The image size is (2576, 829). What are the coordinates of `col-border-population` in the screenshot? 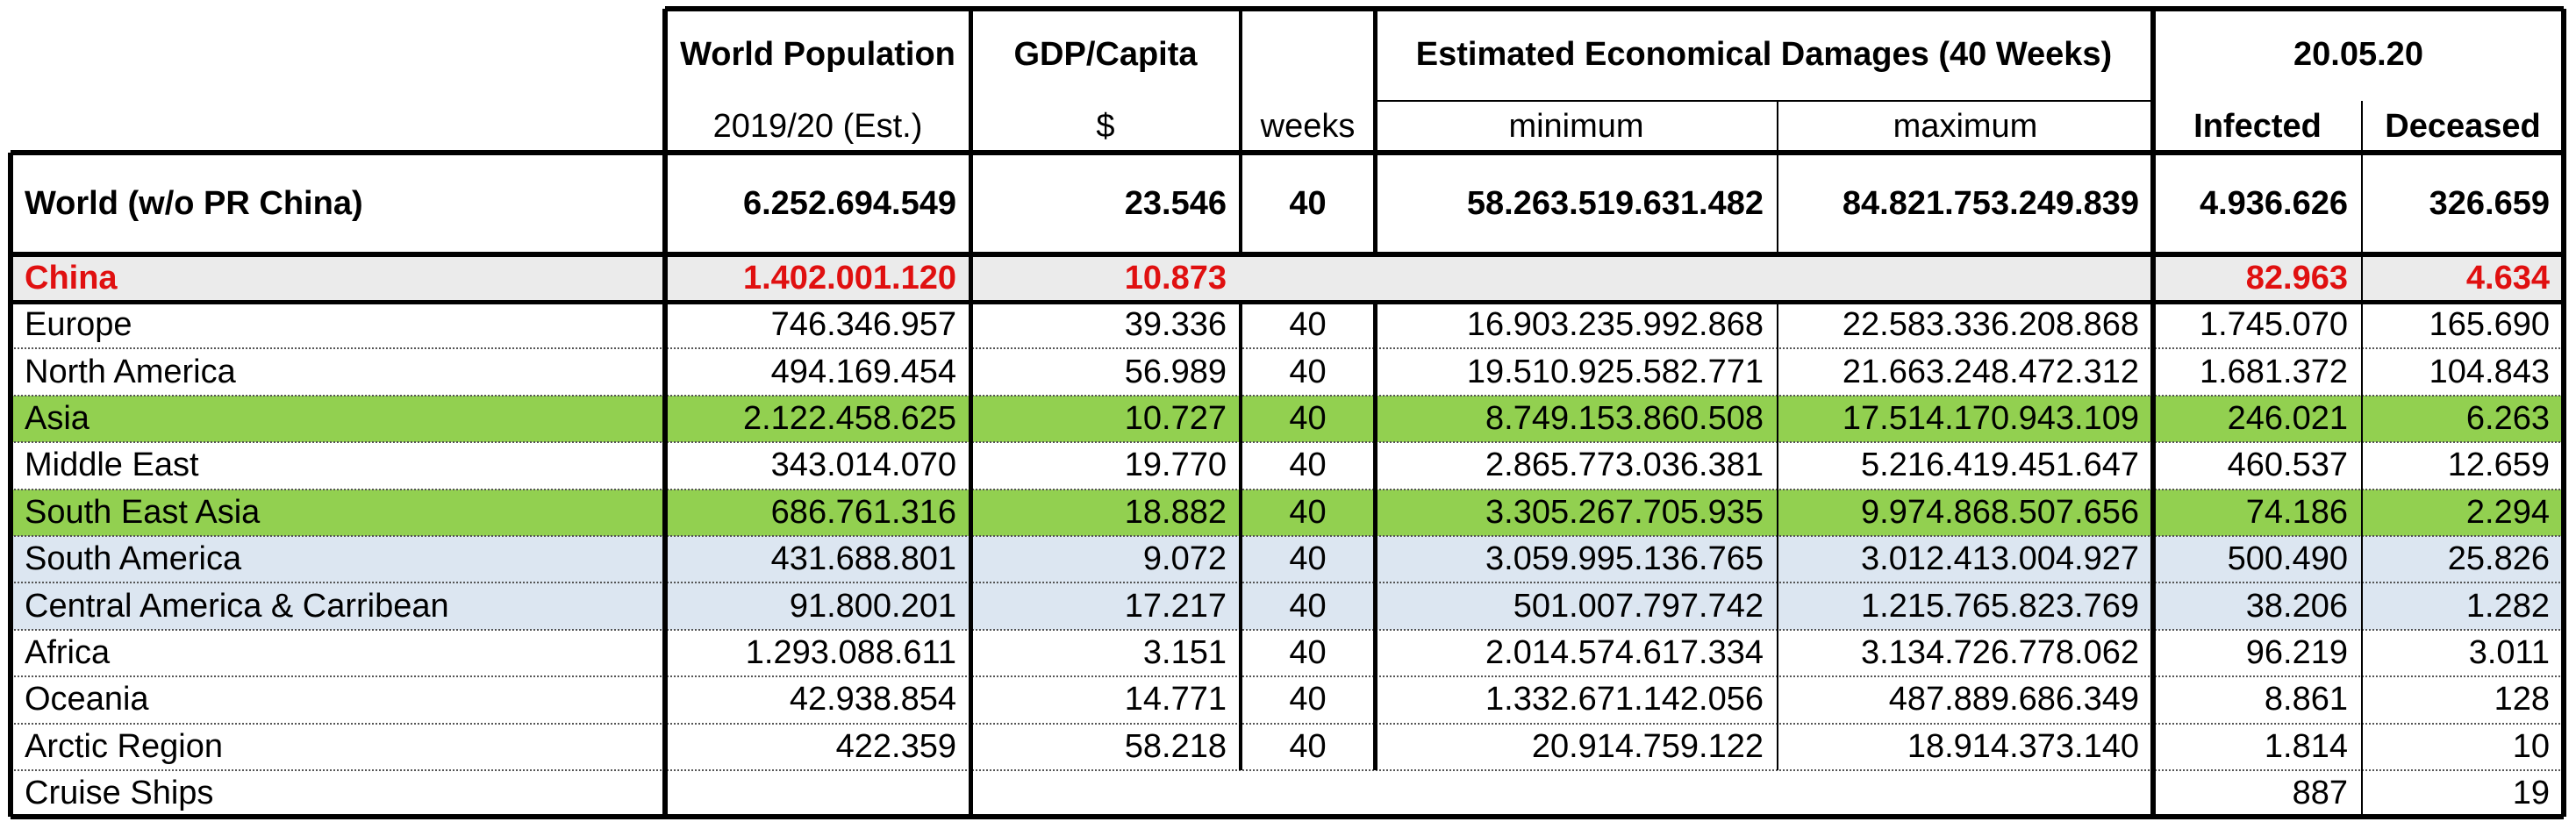 It's located at (665, 413).